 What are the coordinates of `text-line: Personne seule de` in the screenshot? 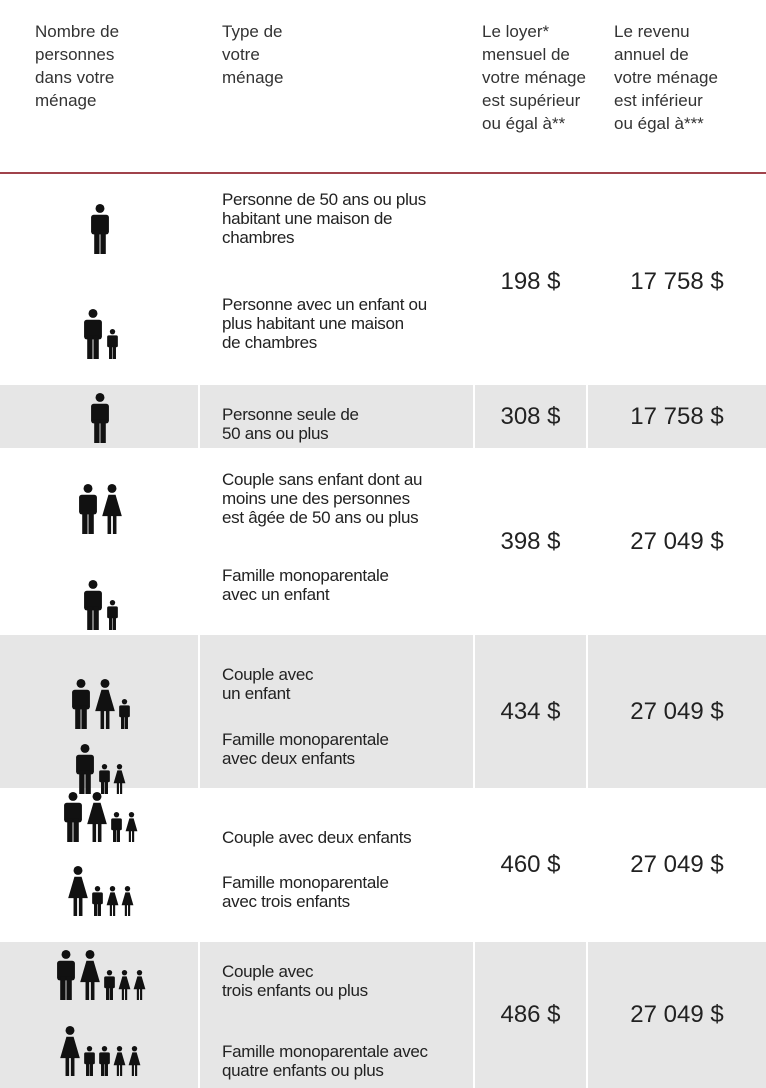 It's located at (290, 414).